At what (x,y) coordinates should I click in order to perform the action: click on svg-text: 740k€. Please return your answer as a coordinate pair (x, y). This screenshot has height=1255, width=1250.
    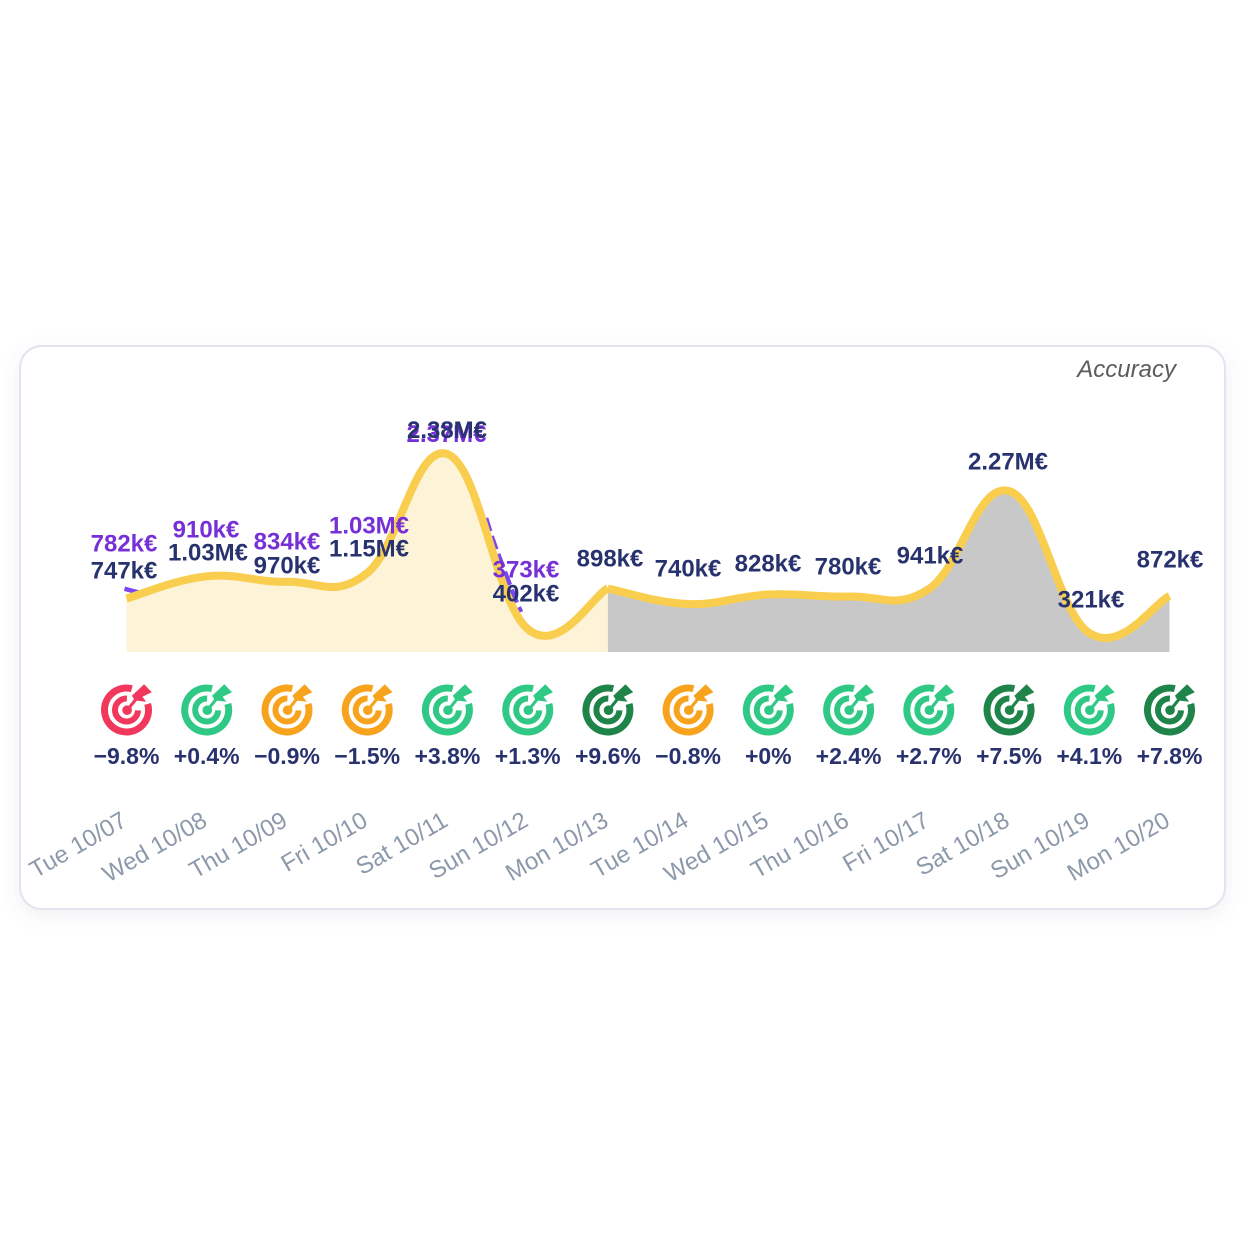
    Looking at the image, I should click on (688, 569).